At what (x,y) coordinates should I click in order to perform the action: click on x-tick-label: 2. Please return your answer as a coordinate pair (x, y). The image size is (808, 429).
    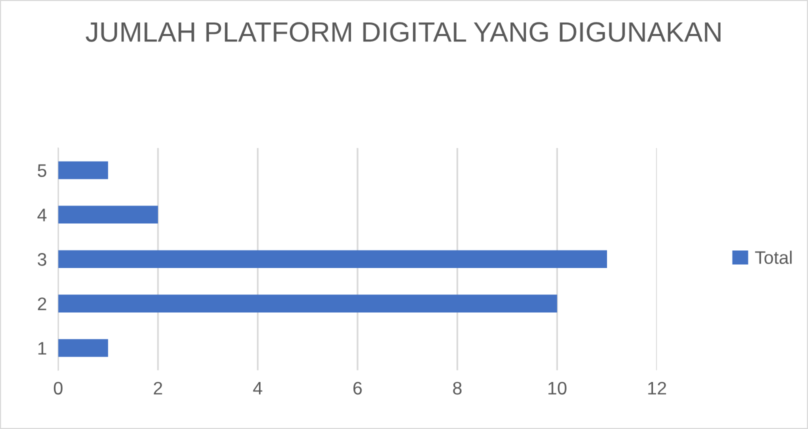
    Looking at the image, I should click on (158, 388).